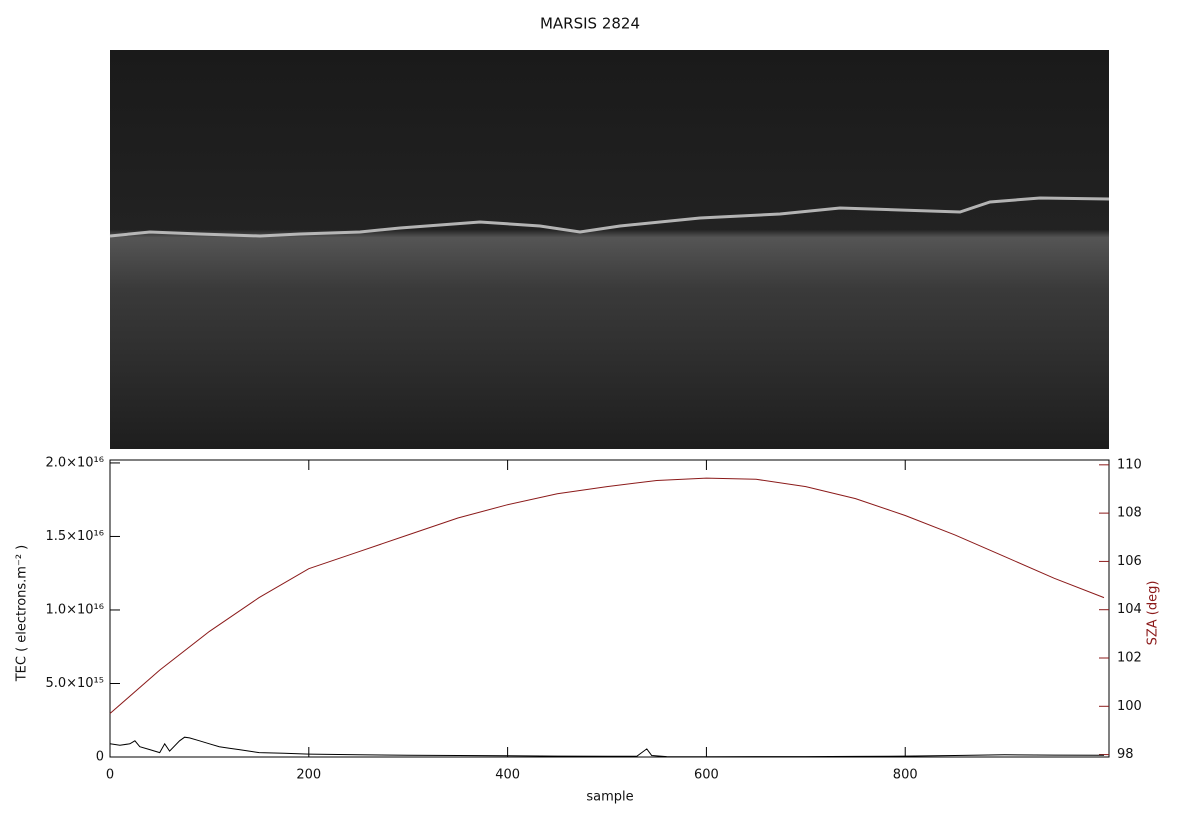 The height and width of the screenshot is (834, 1180). What do you see at coordinates (1153, 613) in the screenshot?
I see `y2-axis-label: SZA (deg)` at bounding box center [1153, 613].